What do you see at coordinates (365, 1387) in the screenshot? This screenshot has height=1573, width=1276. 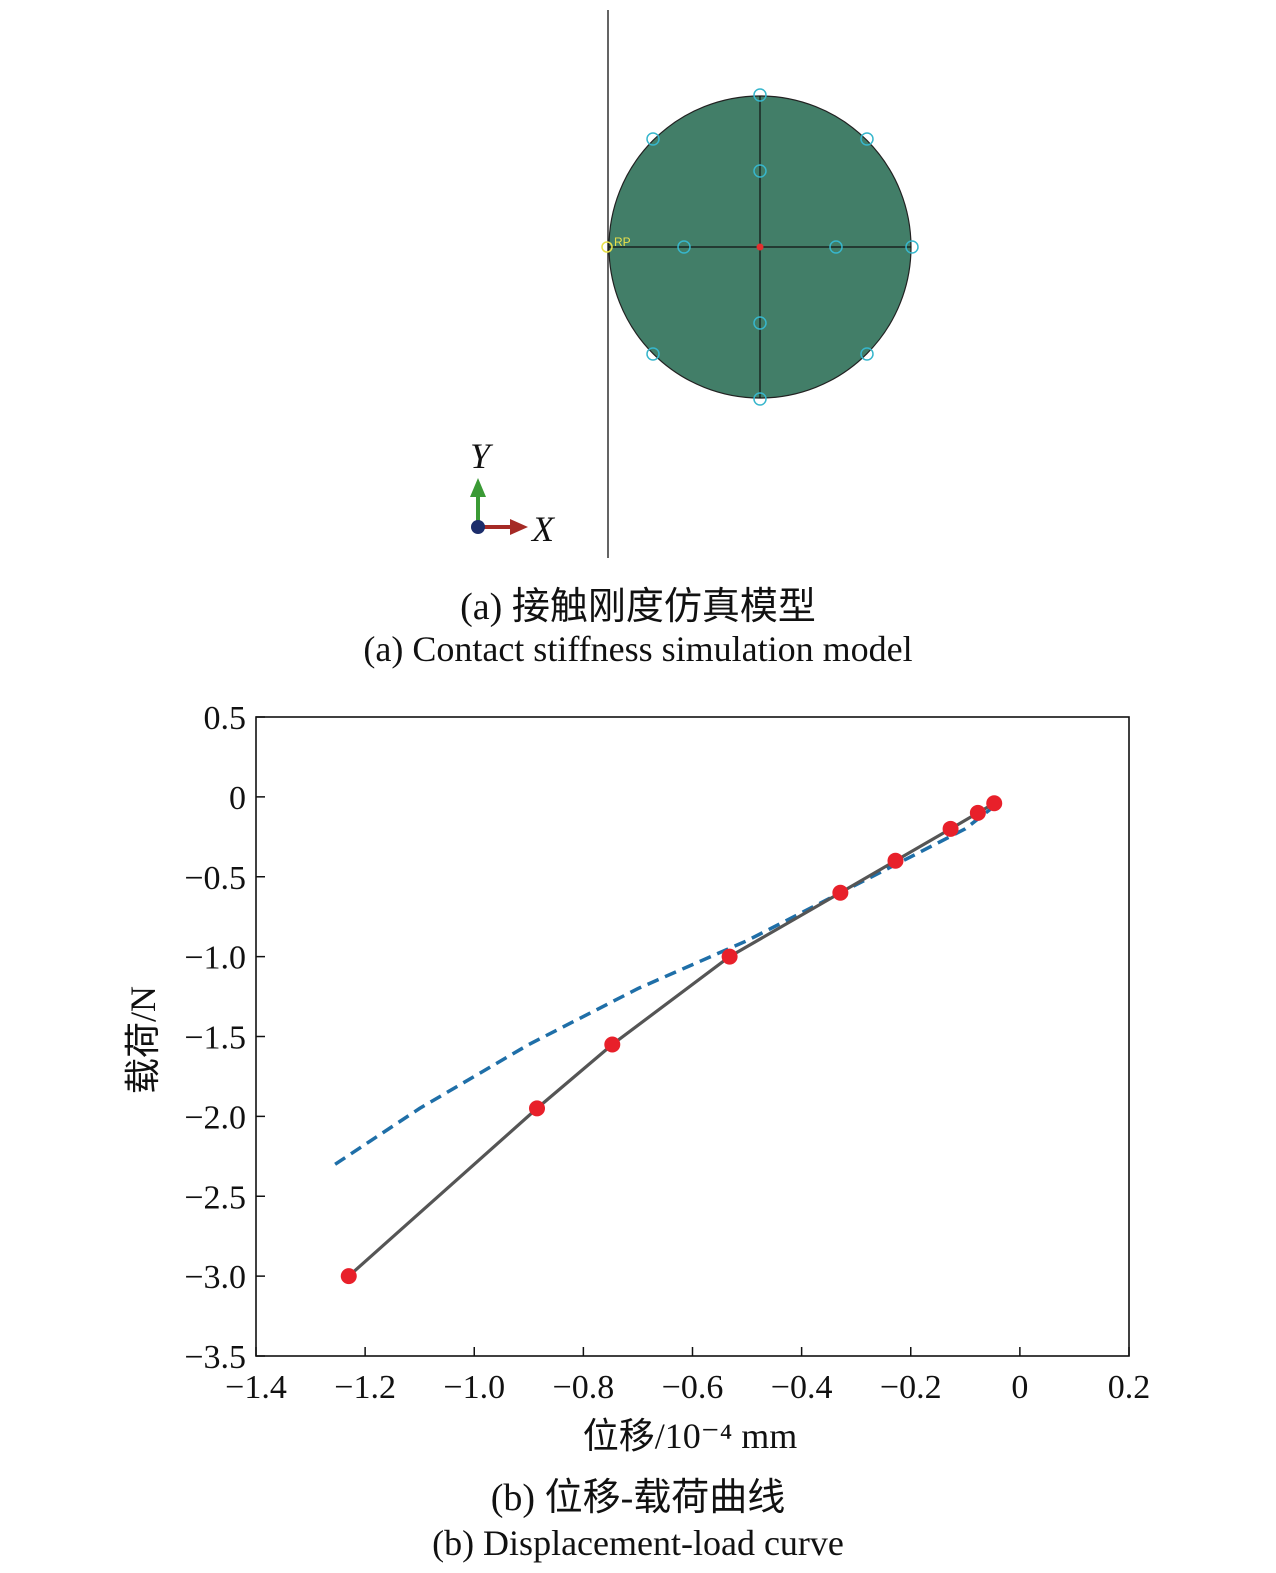 I see `x-tick-label: −1.2` at bounding box center [365, 1387].